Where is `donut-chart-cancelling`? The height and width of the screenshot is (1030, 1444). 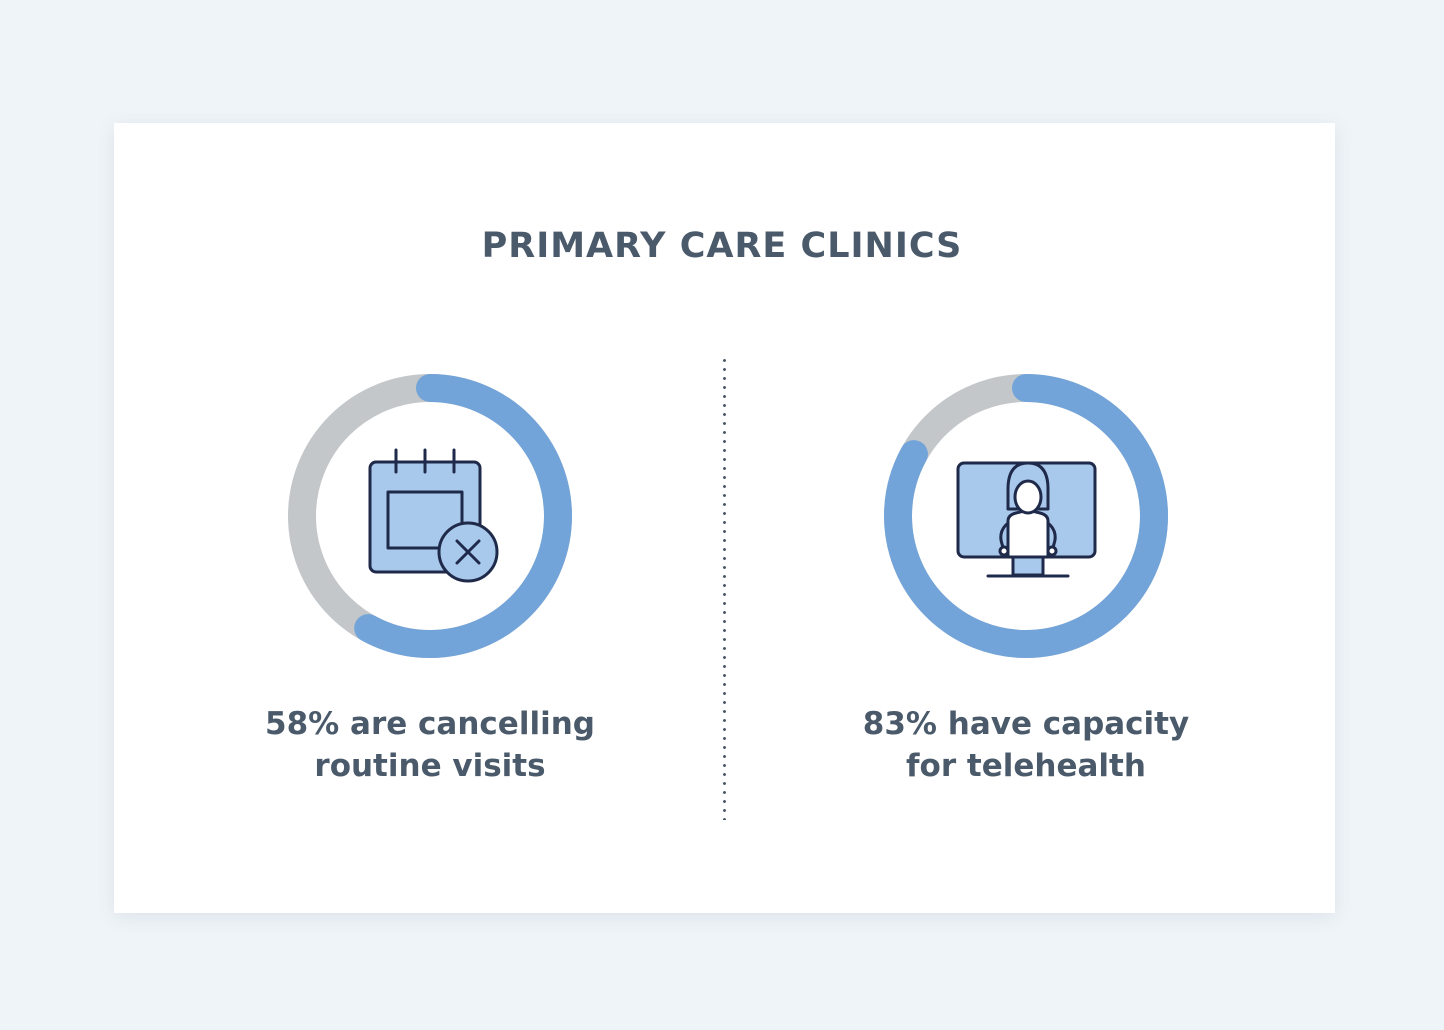 donut-chart-cancelling is located at coordinates (430, 515).